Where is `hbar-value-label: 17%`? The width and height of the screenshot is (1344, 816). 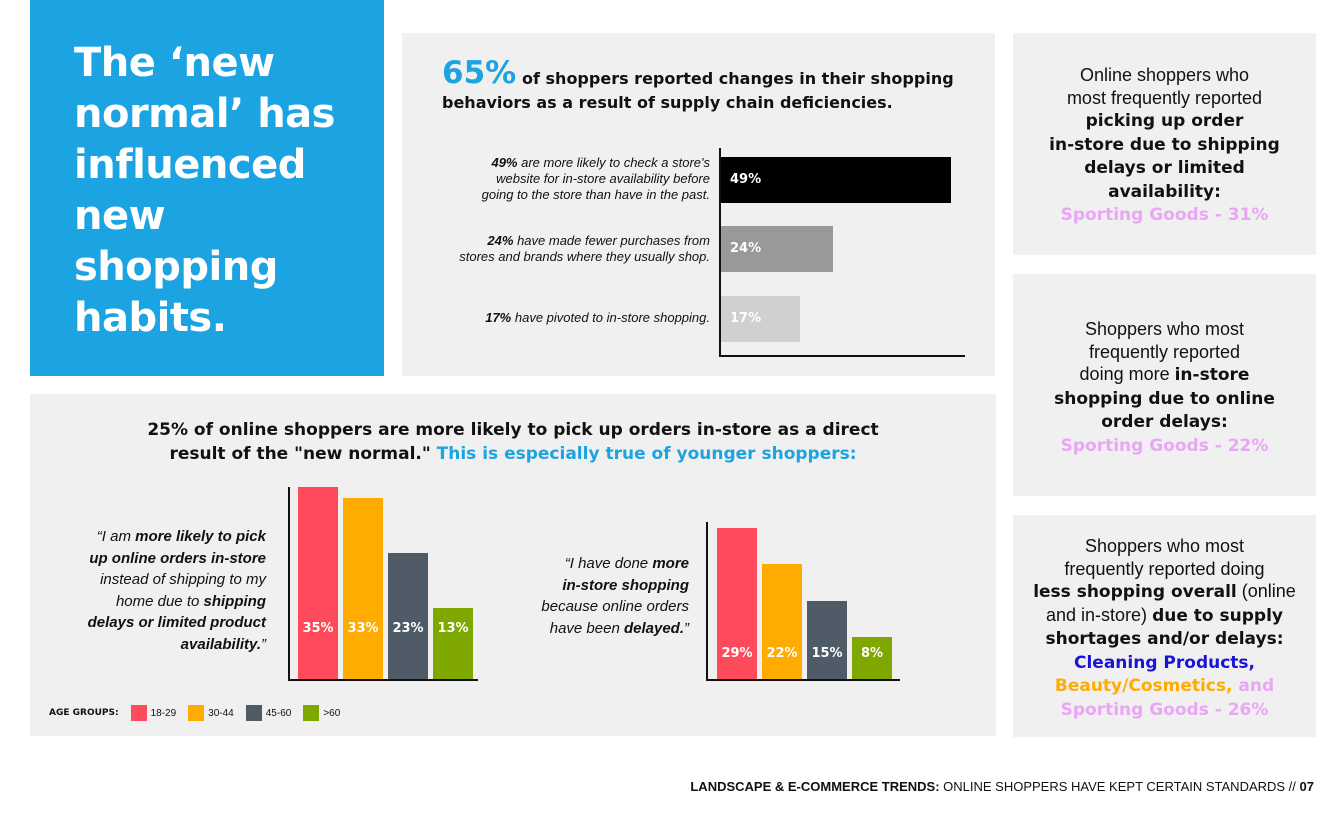 hbar-value-label: 17% is located at coordinates (746, 318).